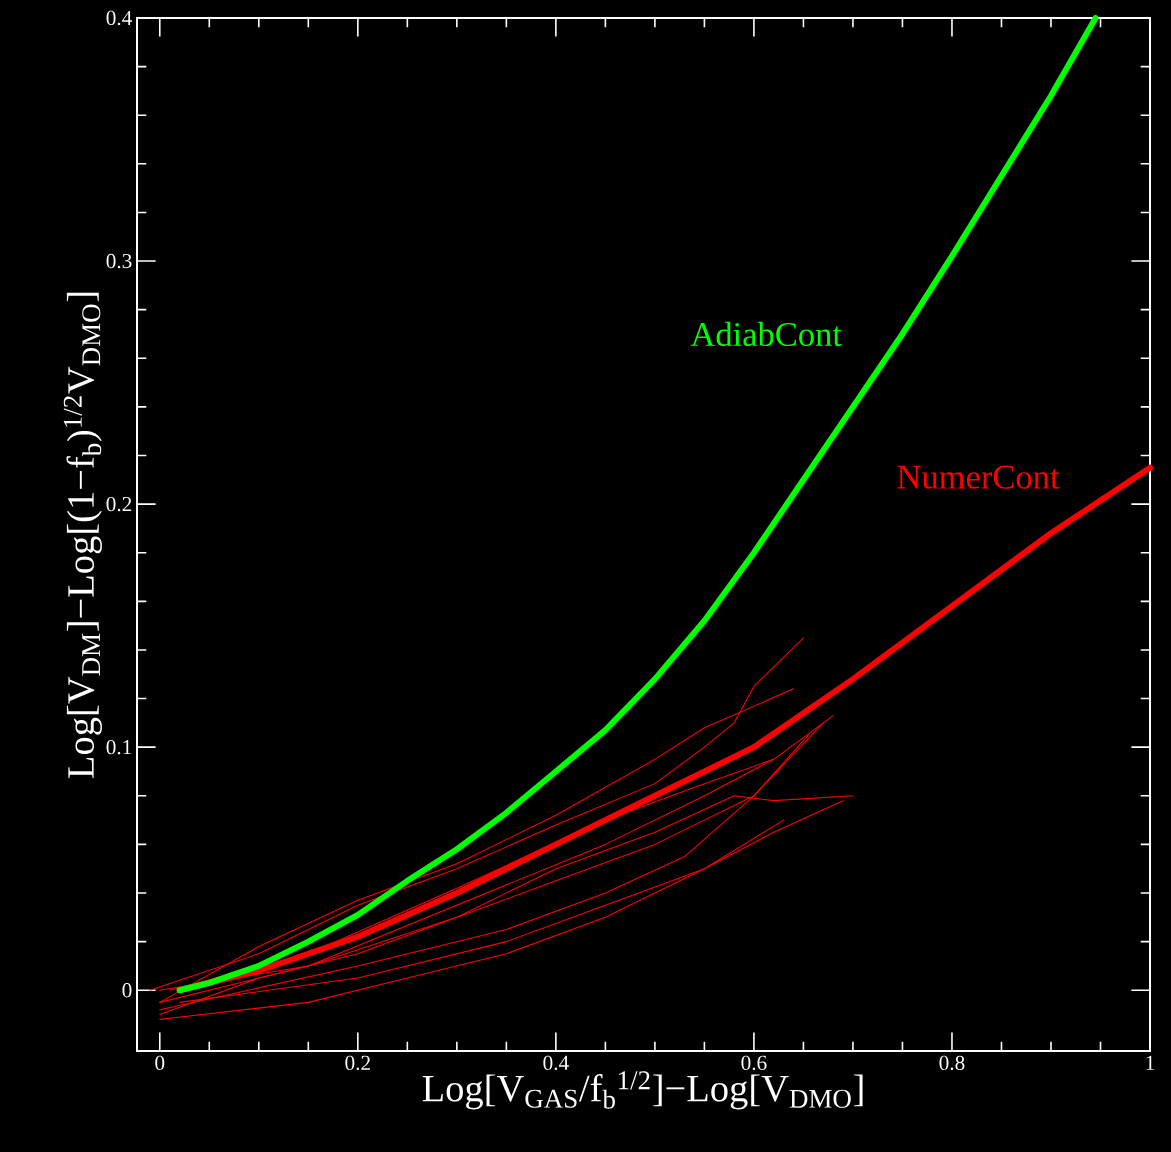  Describe the element at coordinates (754, 1063) in the screenshot. I see `x-tick-label: 0.6` at that location.